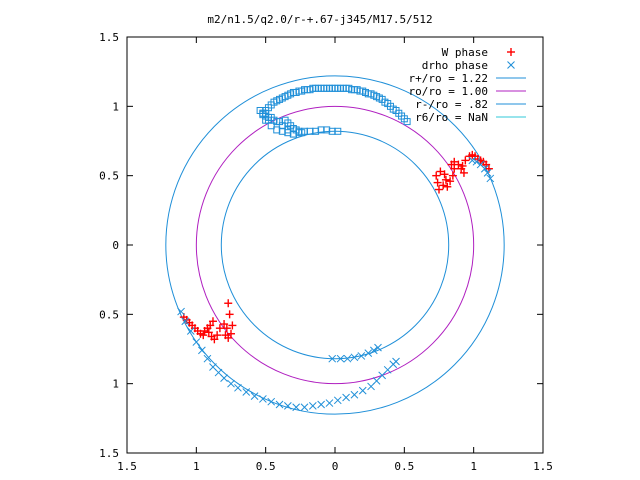 This screenshot has height=480, width=640. I want to click on y-tick-label: 0, so click(115, 245).